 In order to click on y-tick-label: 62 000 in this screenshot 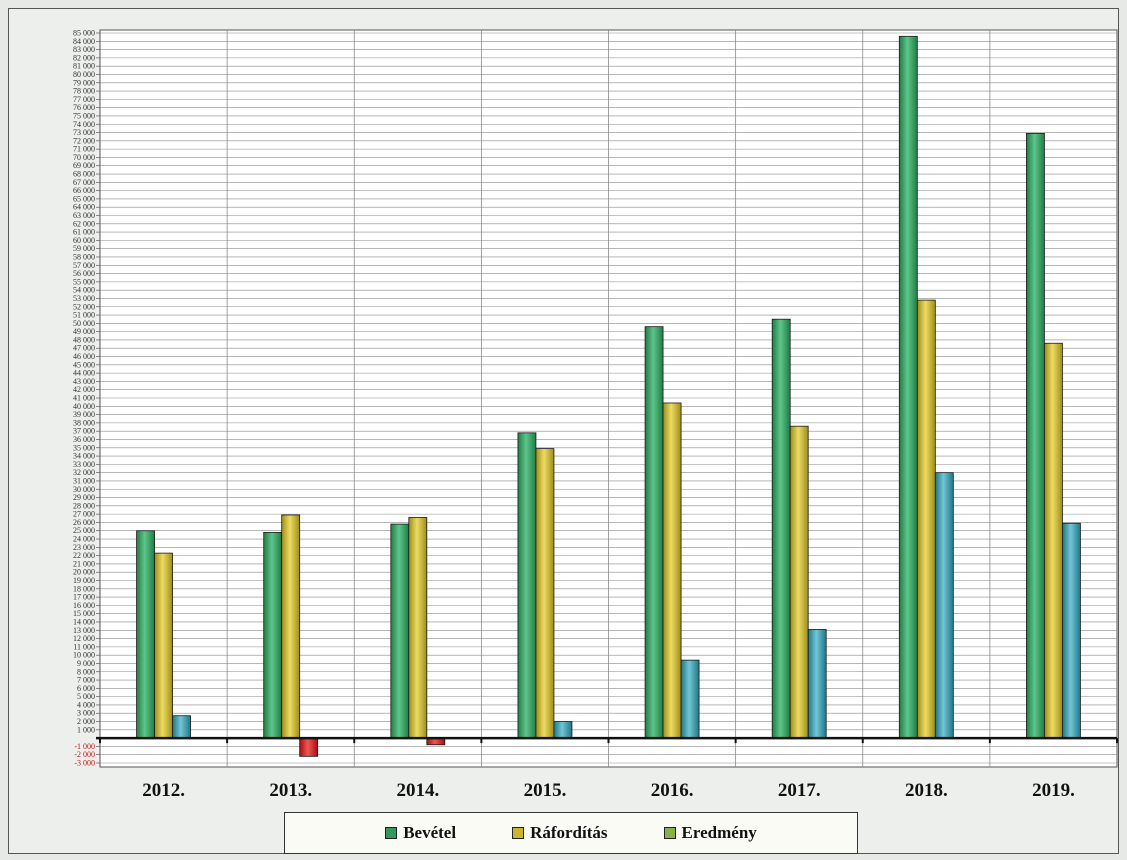, I will do `click(84, 223)`.